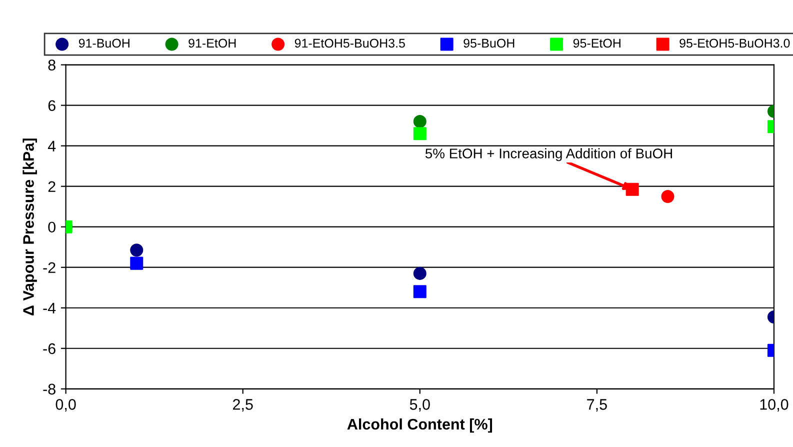  I want to click on x-tick-label: 10,0, so click(774, 405).